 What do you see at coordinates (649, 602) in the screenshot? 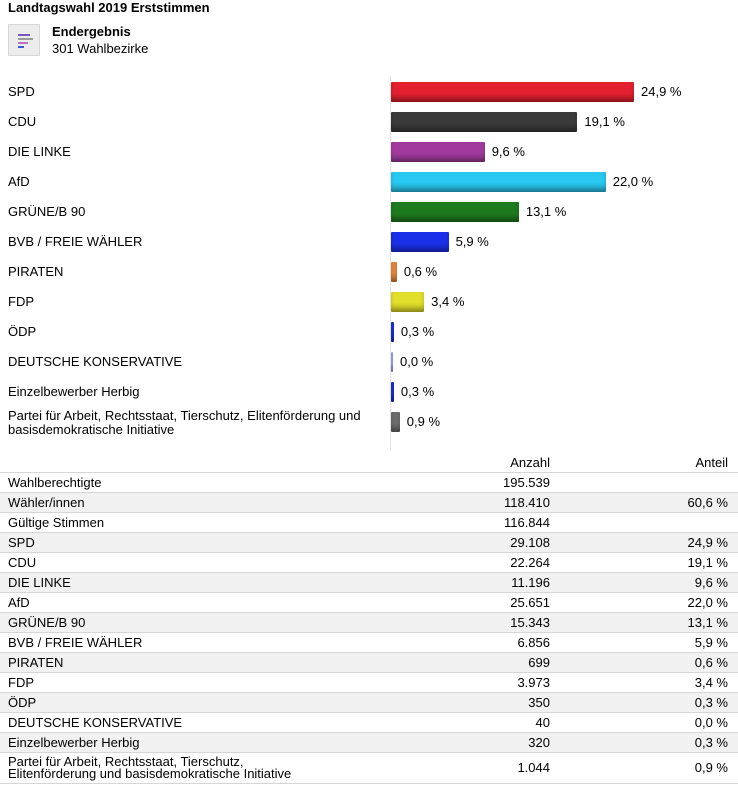
I see `cell-share: 22,0 %` at bounding box center [649, 602].